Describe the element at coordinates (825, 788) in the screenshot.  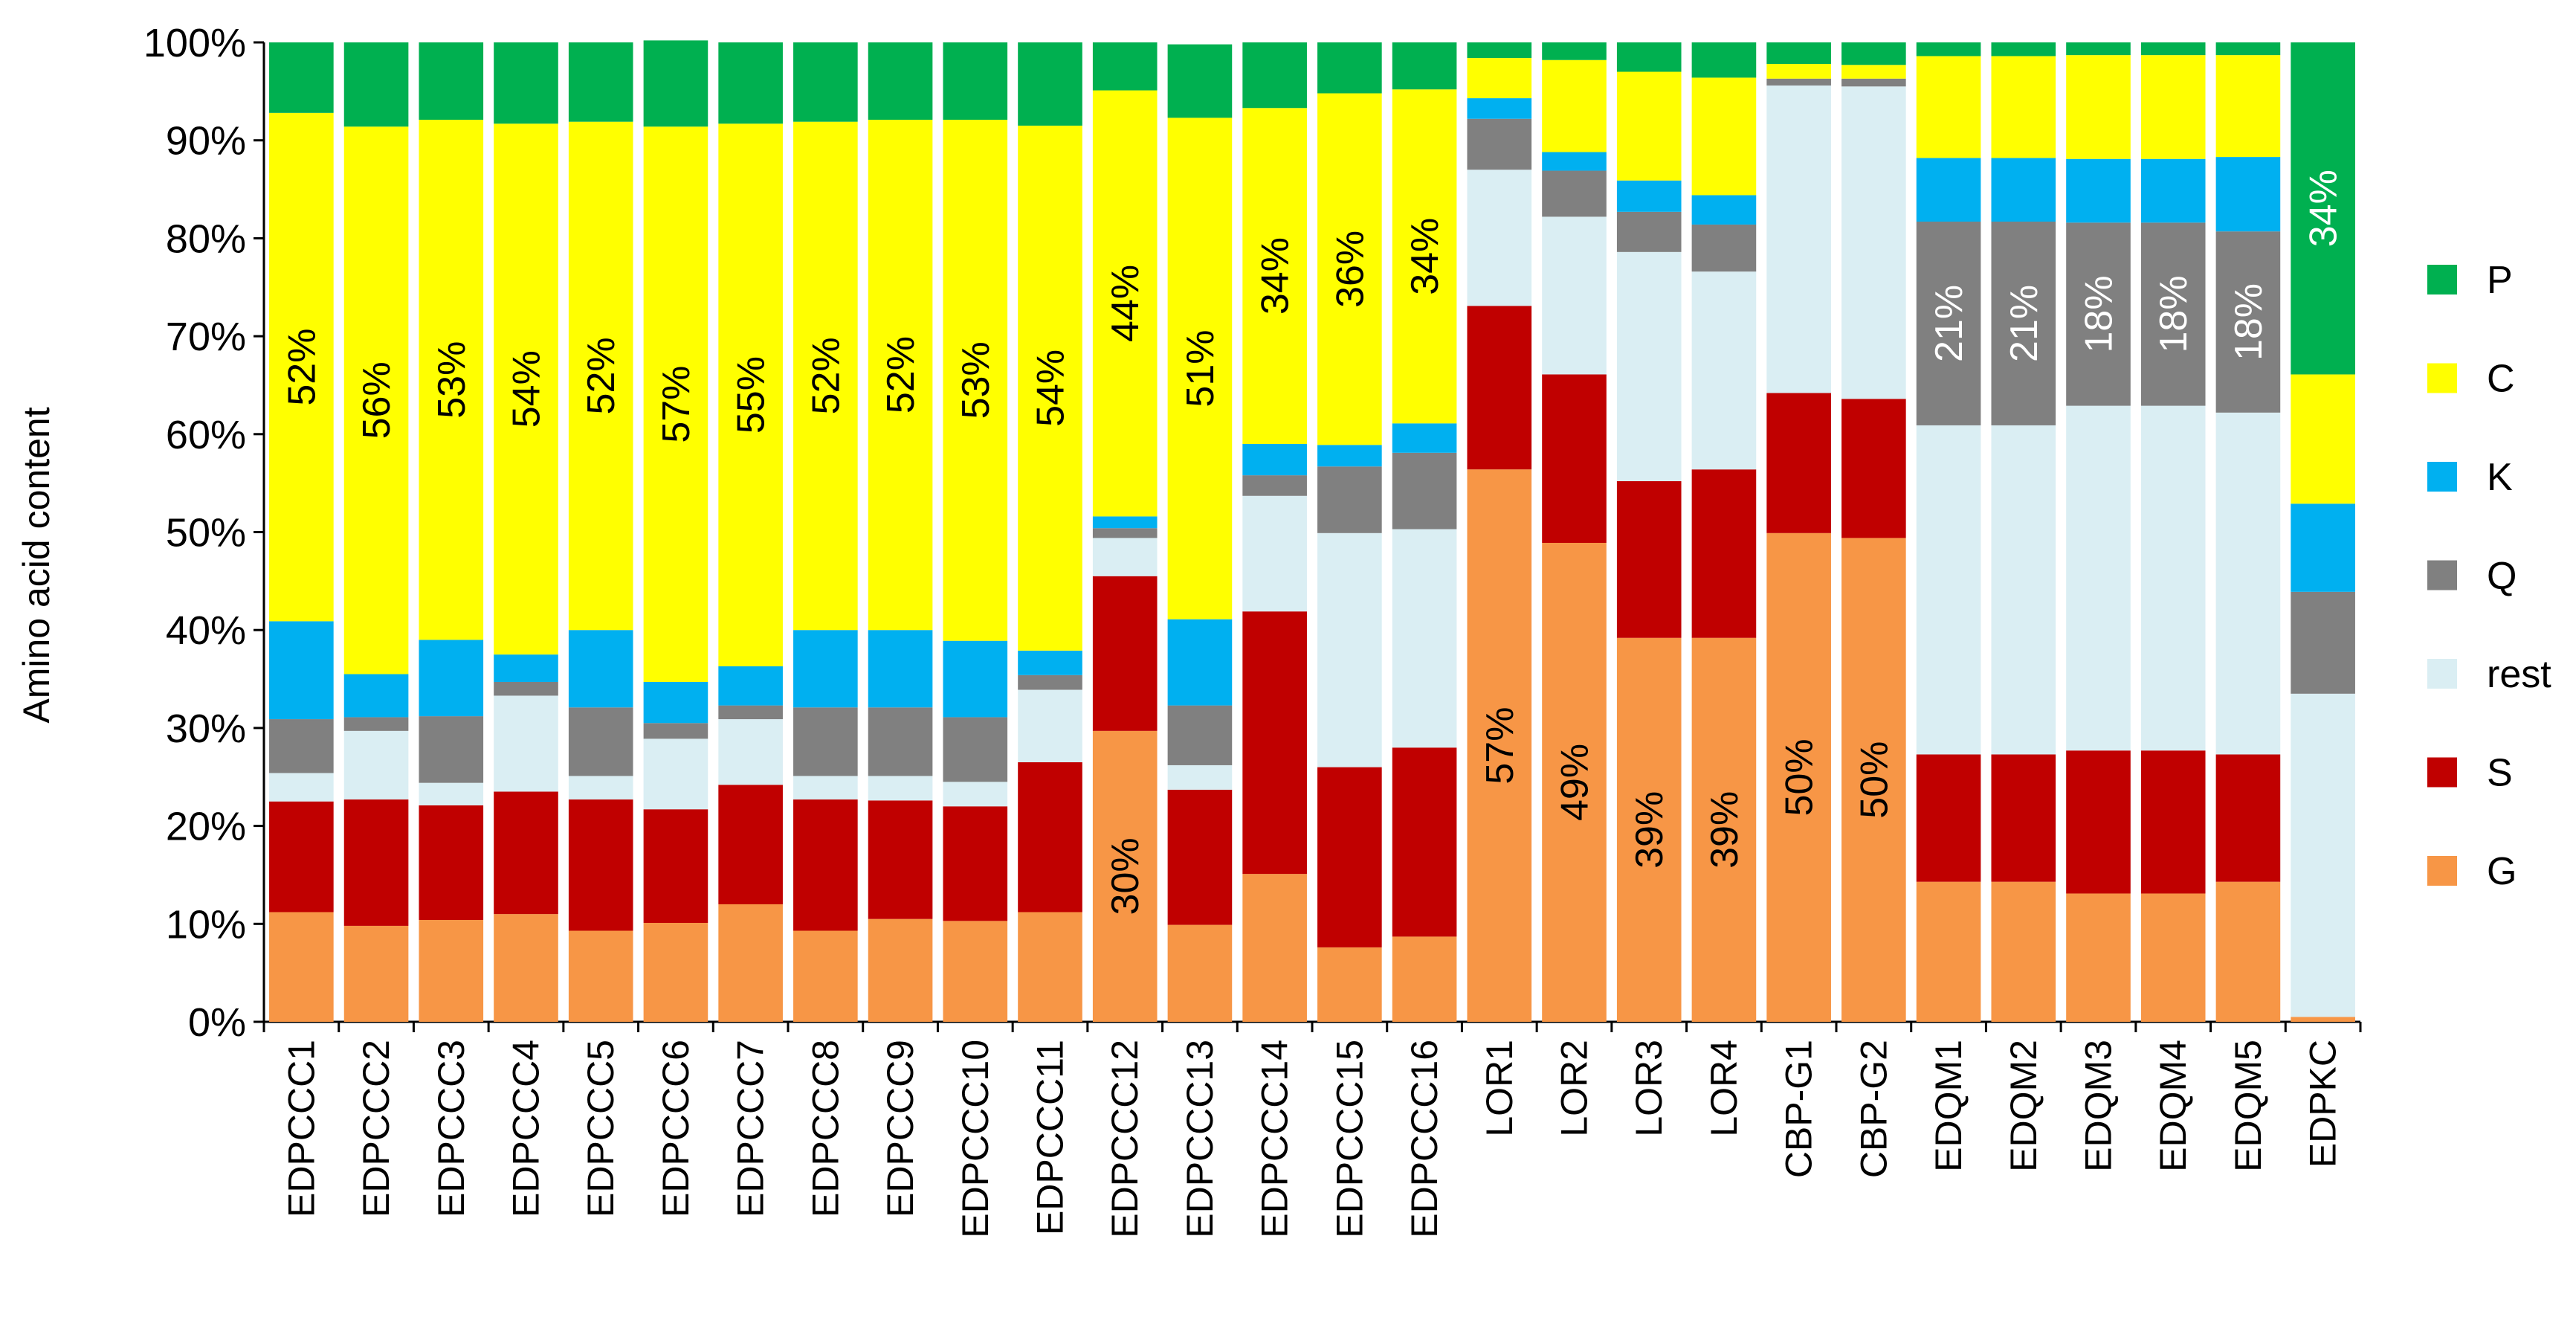
I see `bar-segment-rest-edpccc8` at that location.